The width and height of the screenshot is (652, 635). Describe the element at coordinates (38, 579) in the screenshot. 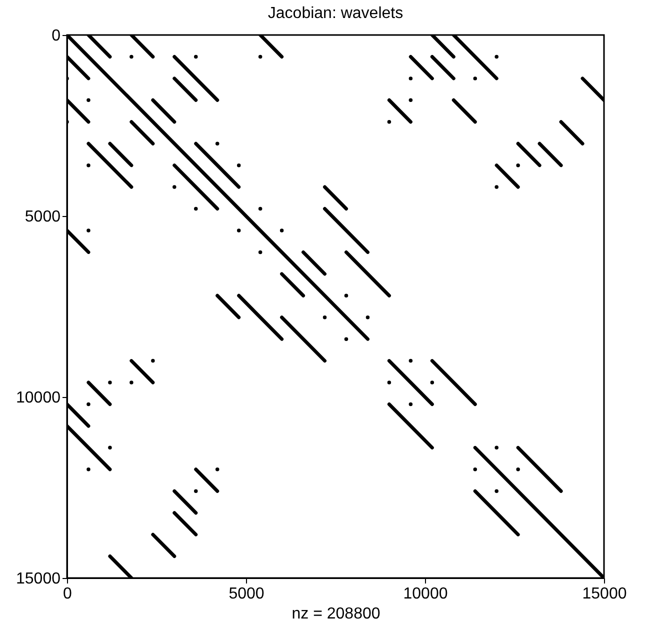

I see `y-tick-label: 15000` at that location.